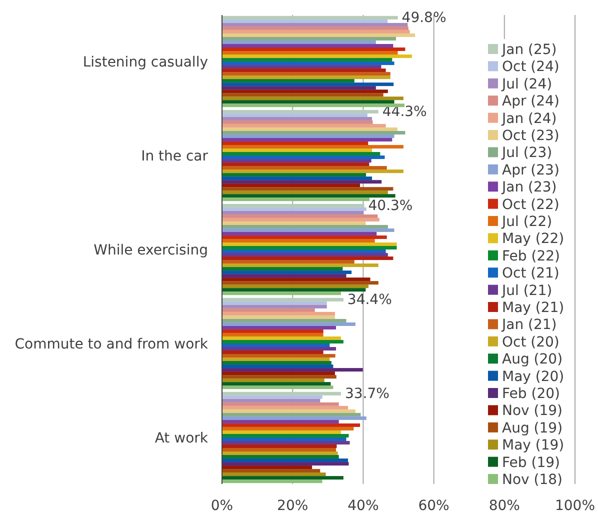  Describe the element at coordinates (533, 308) in the screenshot. I see `legend-label: May (21)` at that location.